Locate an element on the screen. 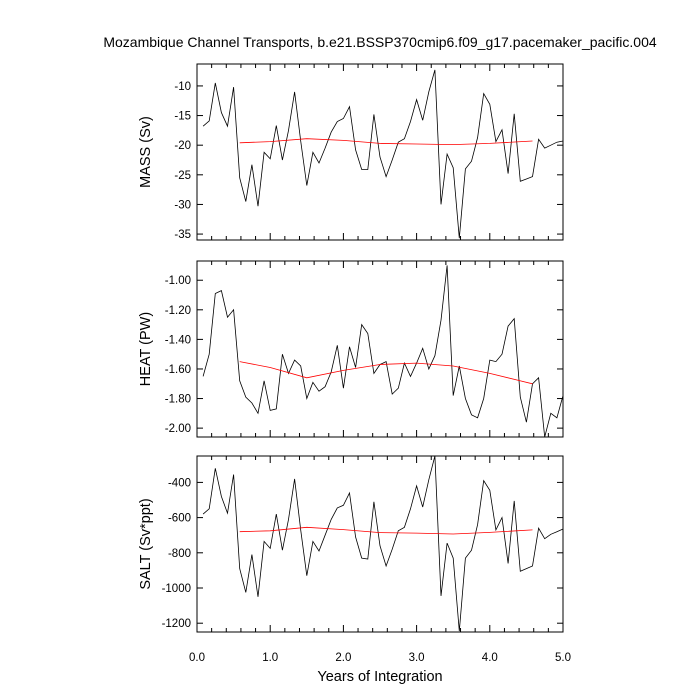  y-tick-label: -15 is located at coordinates (182, 117).